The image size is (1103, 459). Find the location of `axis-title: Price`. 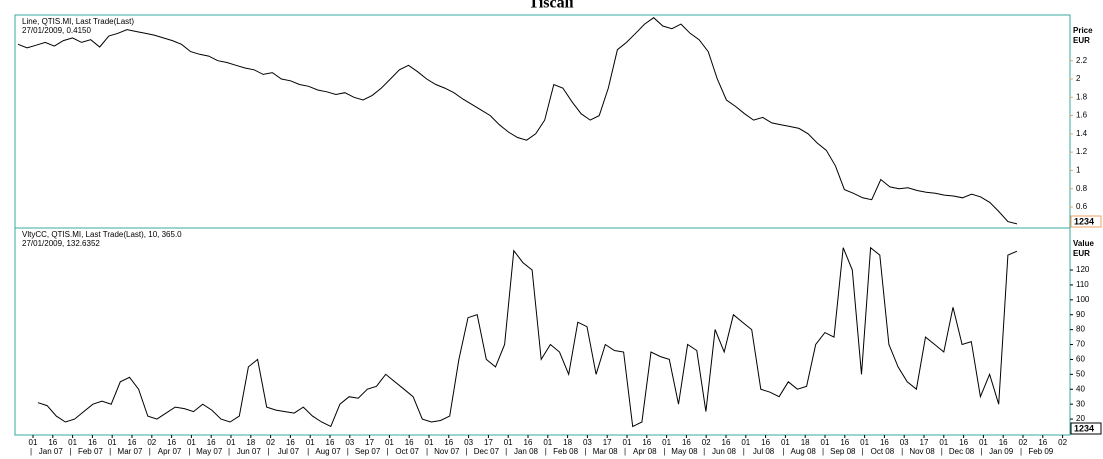

axis-title: Price is located at coordinates (1083, 30).